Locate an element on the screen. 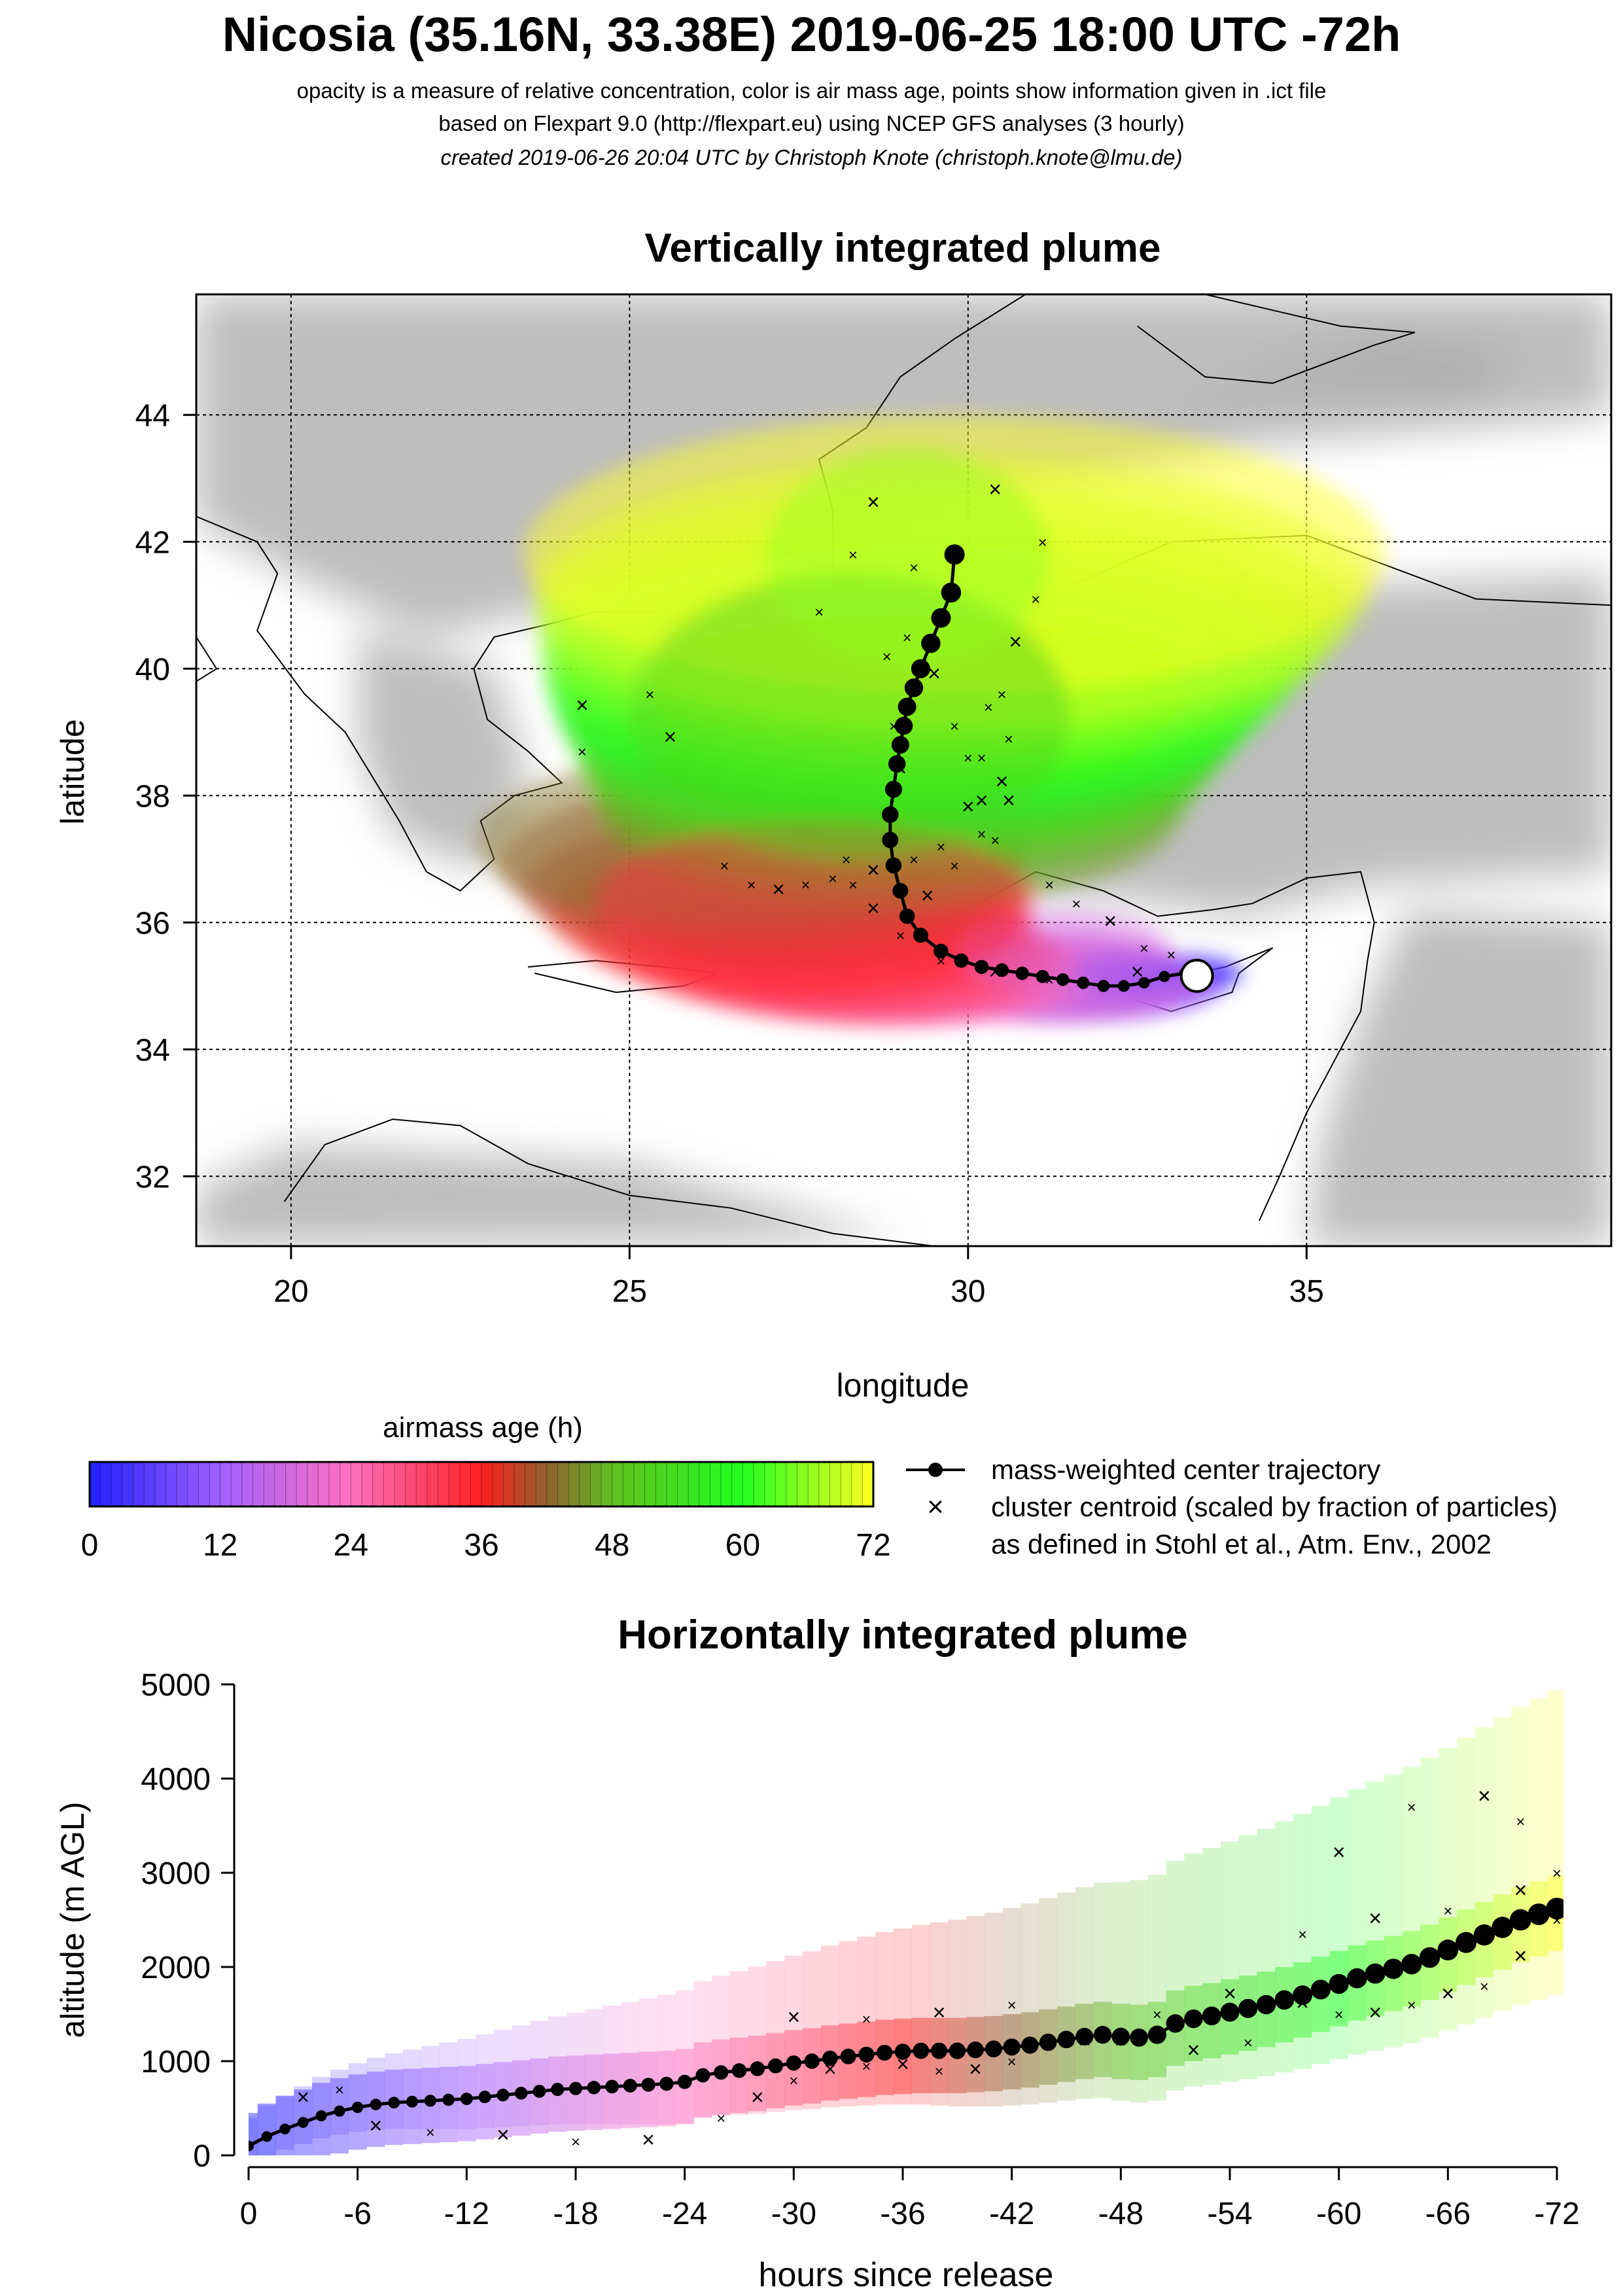 The width and height of the screenshot is (1623, 2296). land-region is located at coordinates (1459, 1077).